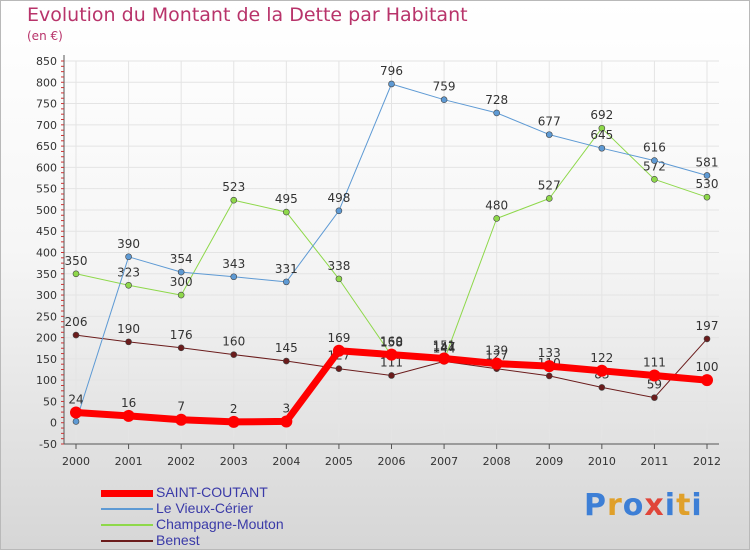  Describe the element at coordinates (46, 210) in the screenshot. I see `y-tick-label: 500` at that location.